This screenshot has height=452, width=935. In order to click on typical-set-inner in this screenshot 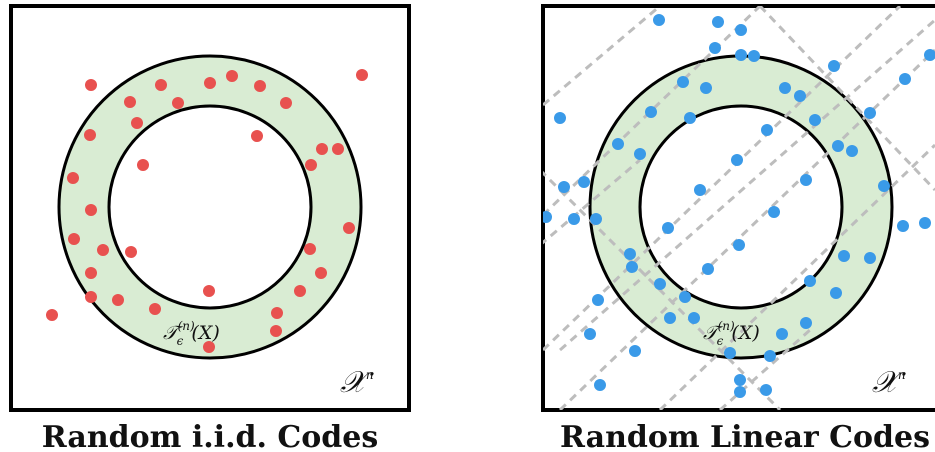, I will do `click(741, 207)`.